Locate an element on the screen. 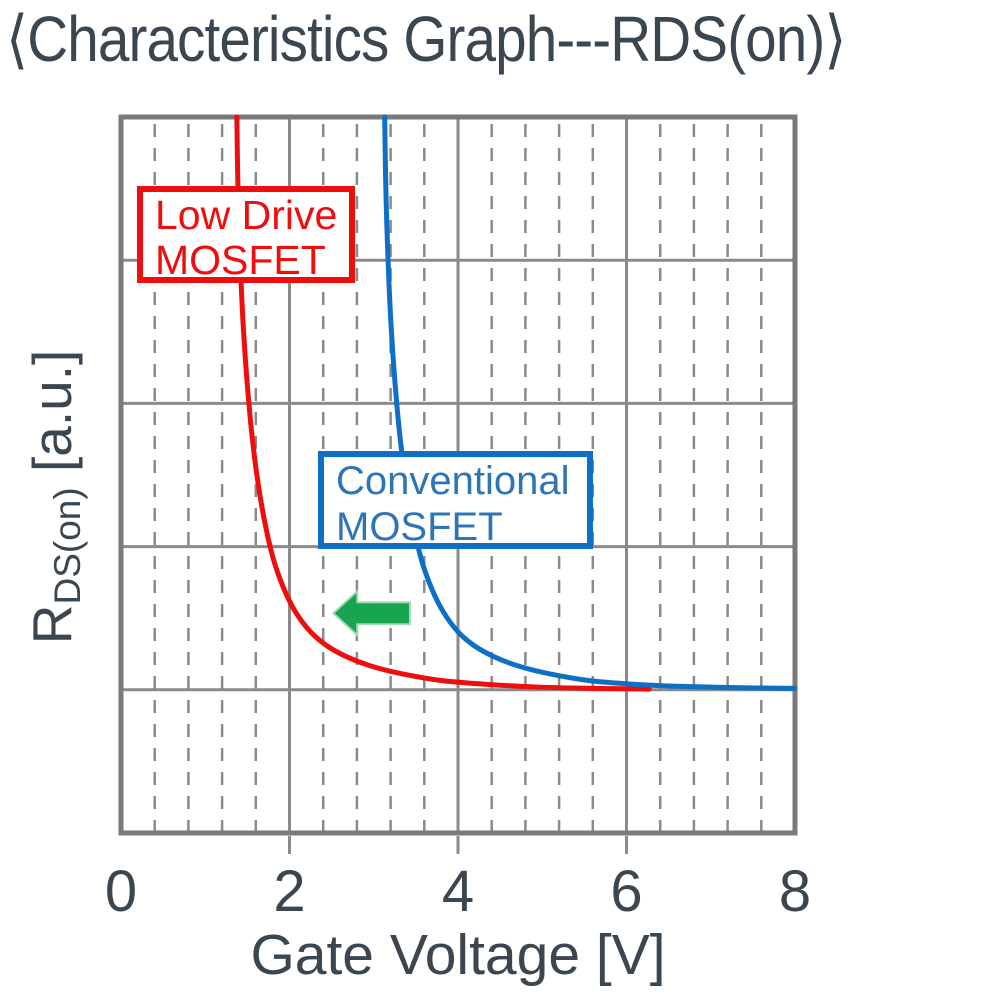 This screenshot has width=984, height=1000. low-drive-label-line1: Low Drive is located at coordinates (246, 215).